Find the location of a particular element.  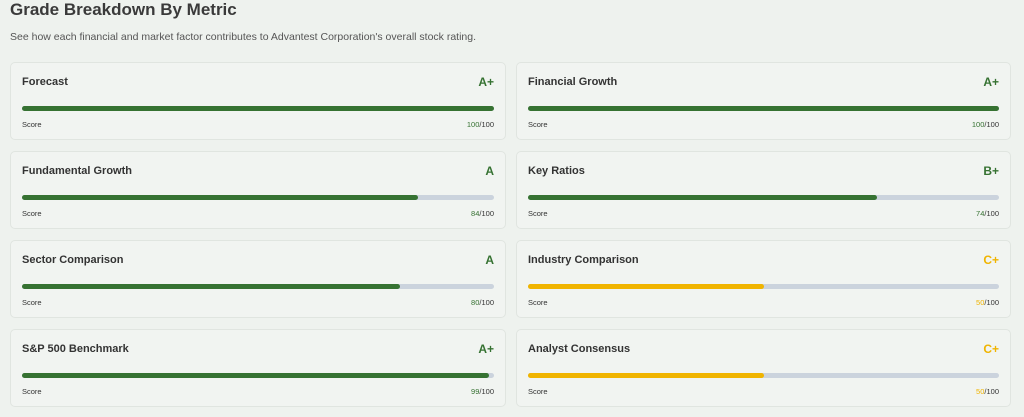

score-number: 80 is located at coordinates (475, 302).